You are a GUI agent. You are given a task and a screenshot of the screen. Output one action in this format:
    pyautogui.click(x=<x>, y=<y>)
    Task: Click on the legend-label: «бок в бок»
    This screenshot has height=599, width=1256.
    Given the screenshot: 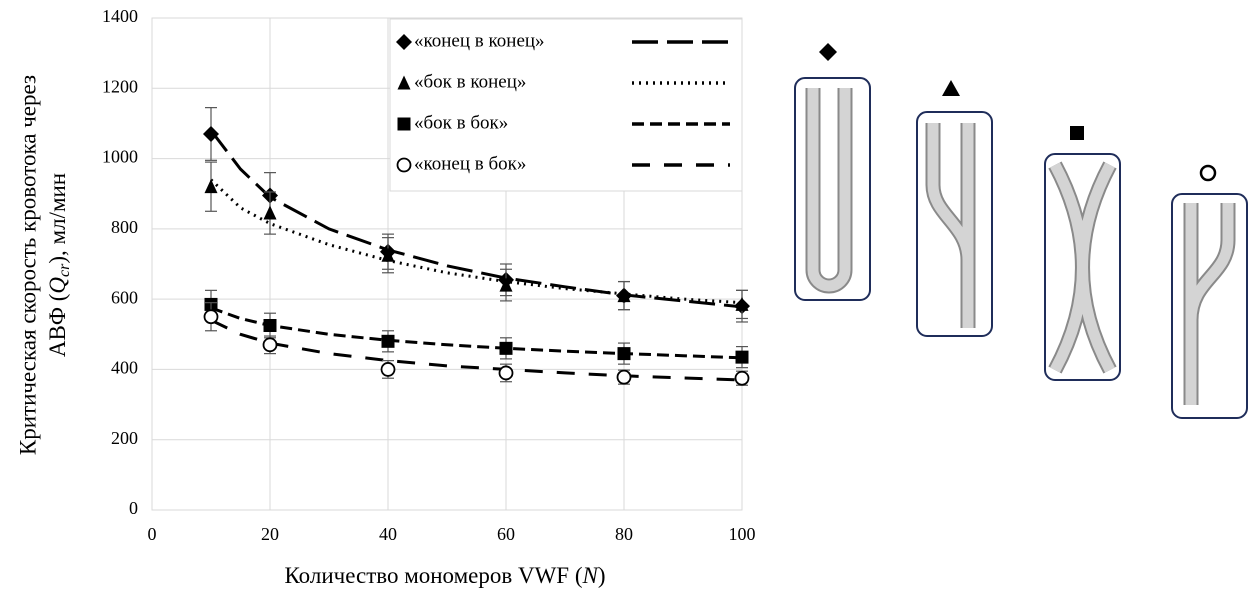 What is the action you would take?
    pyautogui.click(x=461, y=122)
    